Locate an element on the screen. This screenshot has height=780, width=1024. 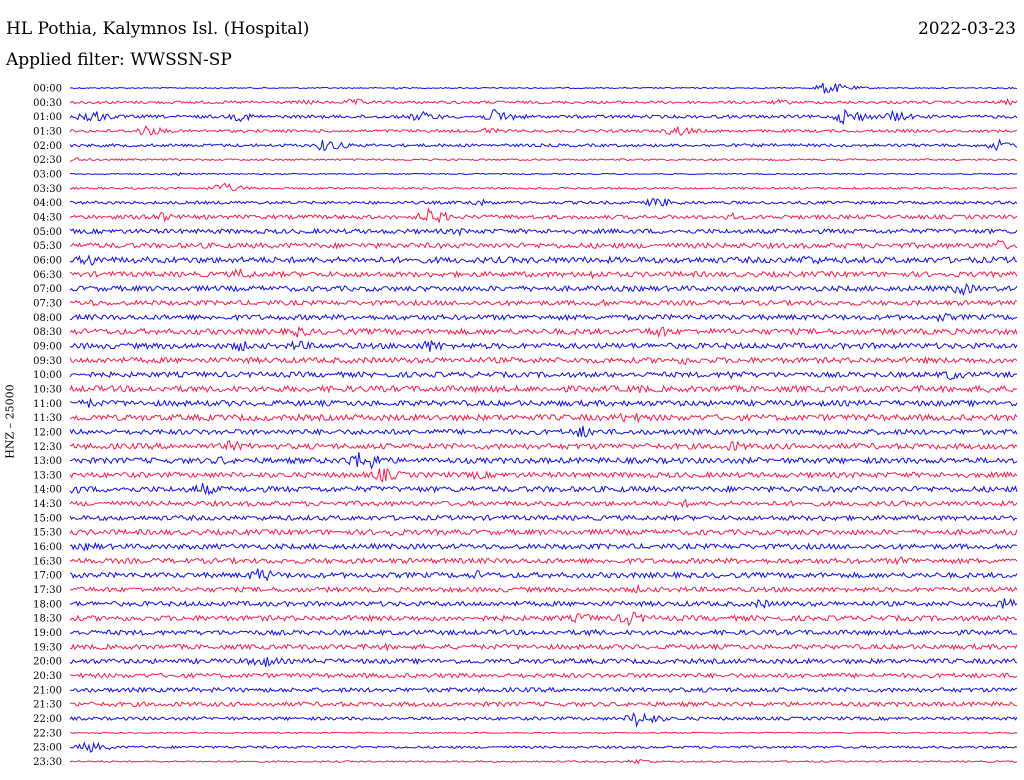
row-time-label: 21:00 is located at coordinates (47, 690).